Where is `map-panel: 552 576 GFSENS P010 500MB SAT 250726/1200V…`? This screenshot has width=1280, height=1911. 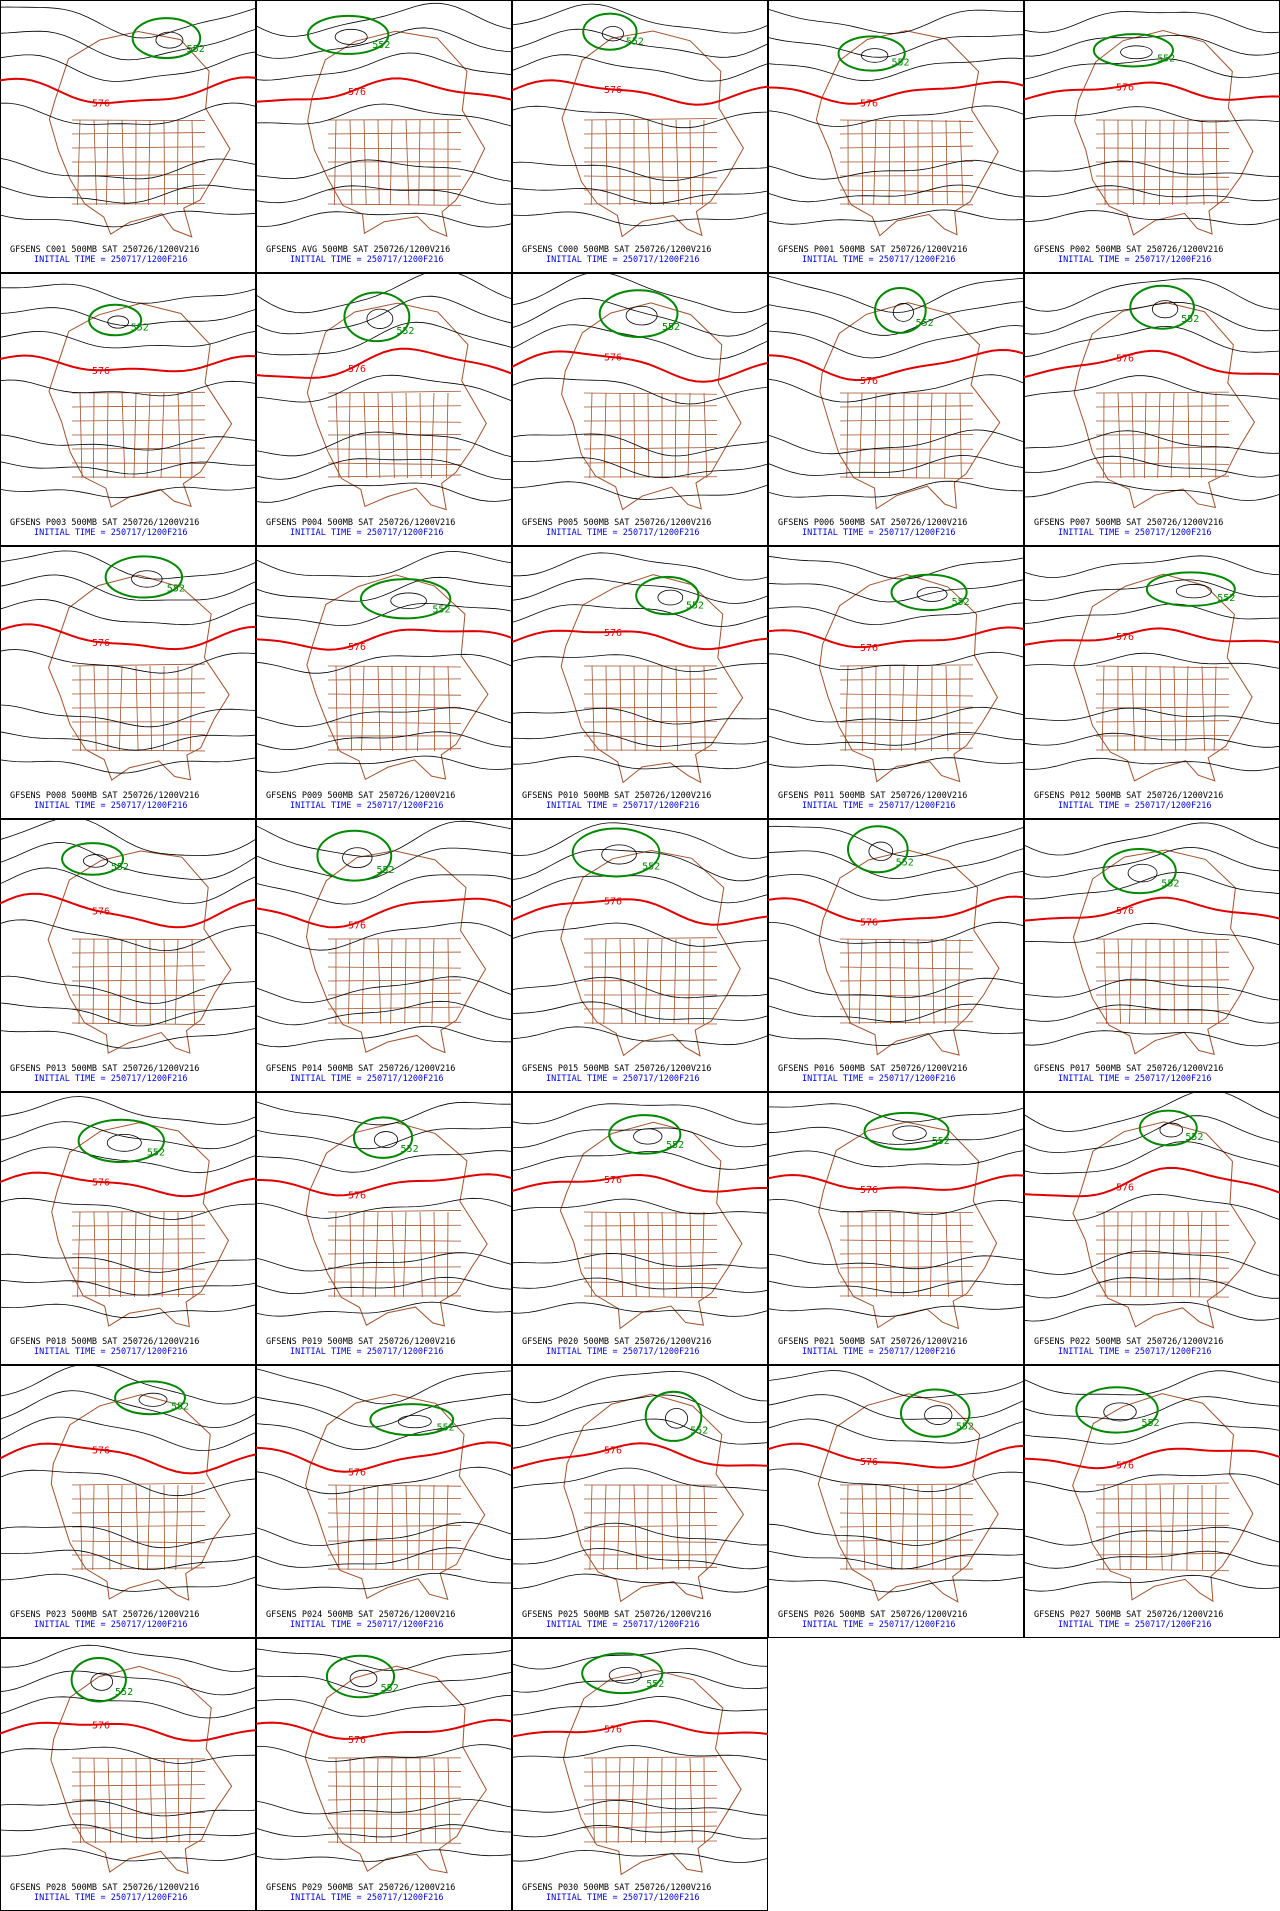 map-panel: 552 576 GFSENS P010 500MB SAT 250726/1200V… is located at coordinates (640, 682).